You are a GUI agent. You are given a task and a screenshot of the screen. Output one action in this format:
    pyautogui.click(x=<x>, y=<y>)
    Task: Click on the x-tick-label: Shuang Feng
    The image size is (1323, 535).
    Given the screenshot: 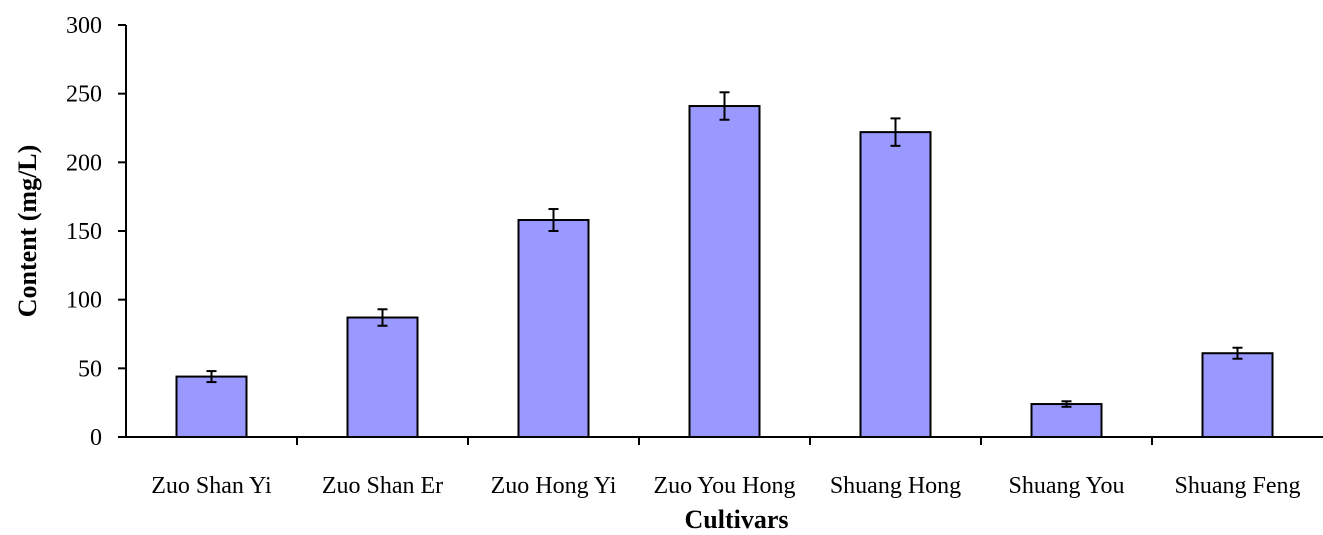 What is the action you would take?
    pyautogui.click(x=1238, y=486)
    